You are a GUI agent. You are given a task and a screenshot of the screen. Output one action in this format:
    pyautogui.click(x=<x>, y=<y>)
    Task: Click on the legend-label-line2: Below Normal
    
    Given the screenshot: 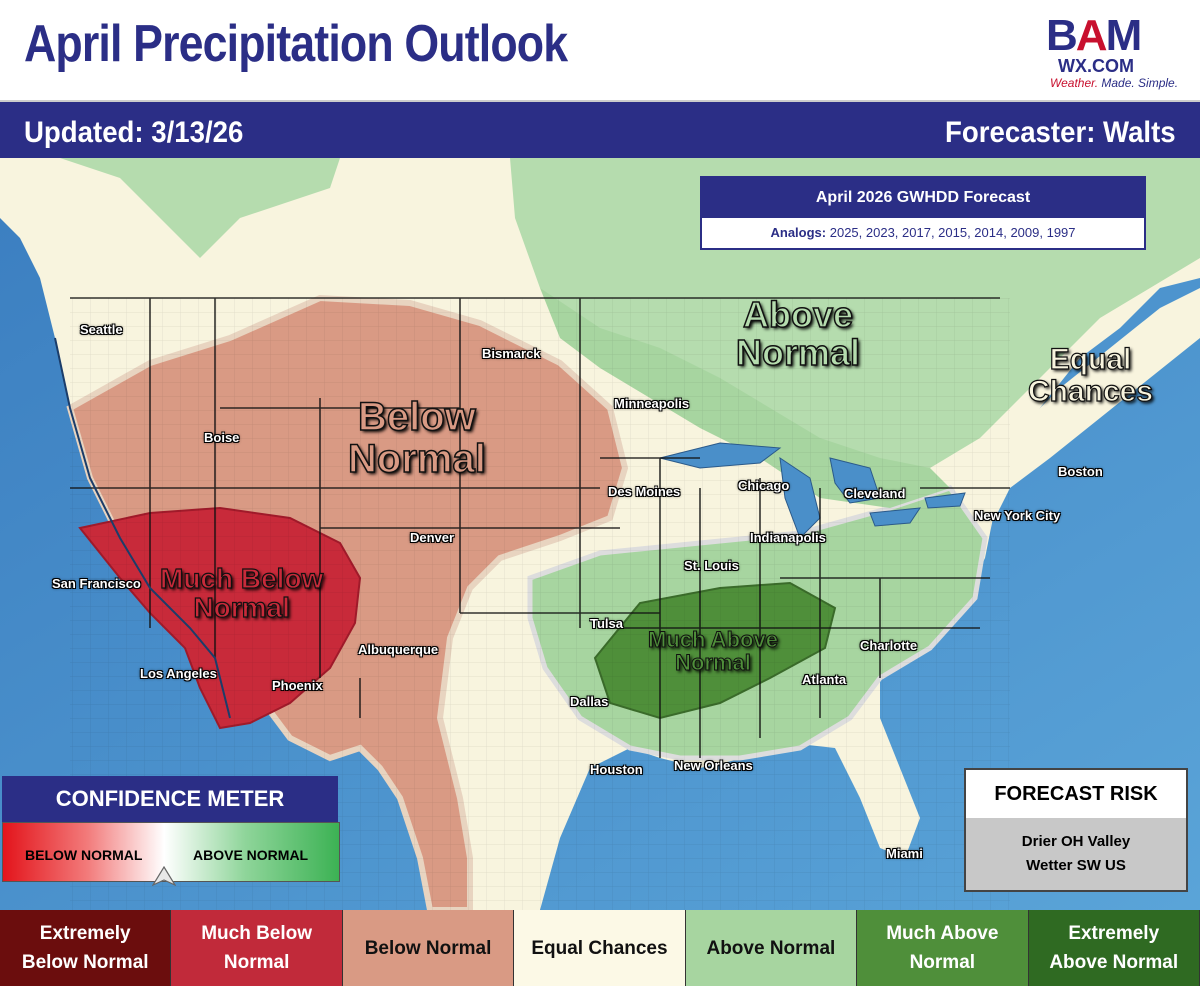 What is the action you would take?
    pyautogui.click(x=85, y=962)
    